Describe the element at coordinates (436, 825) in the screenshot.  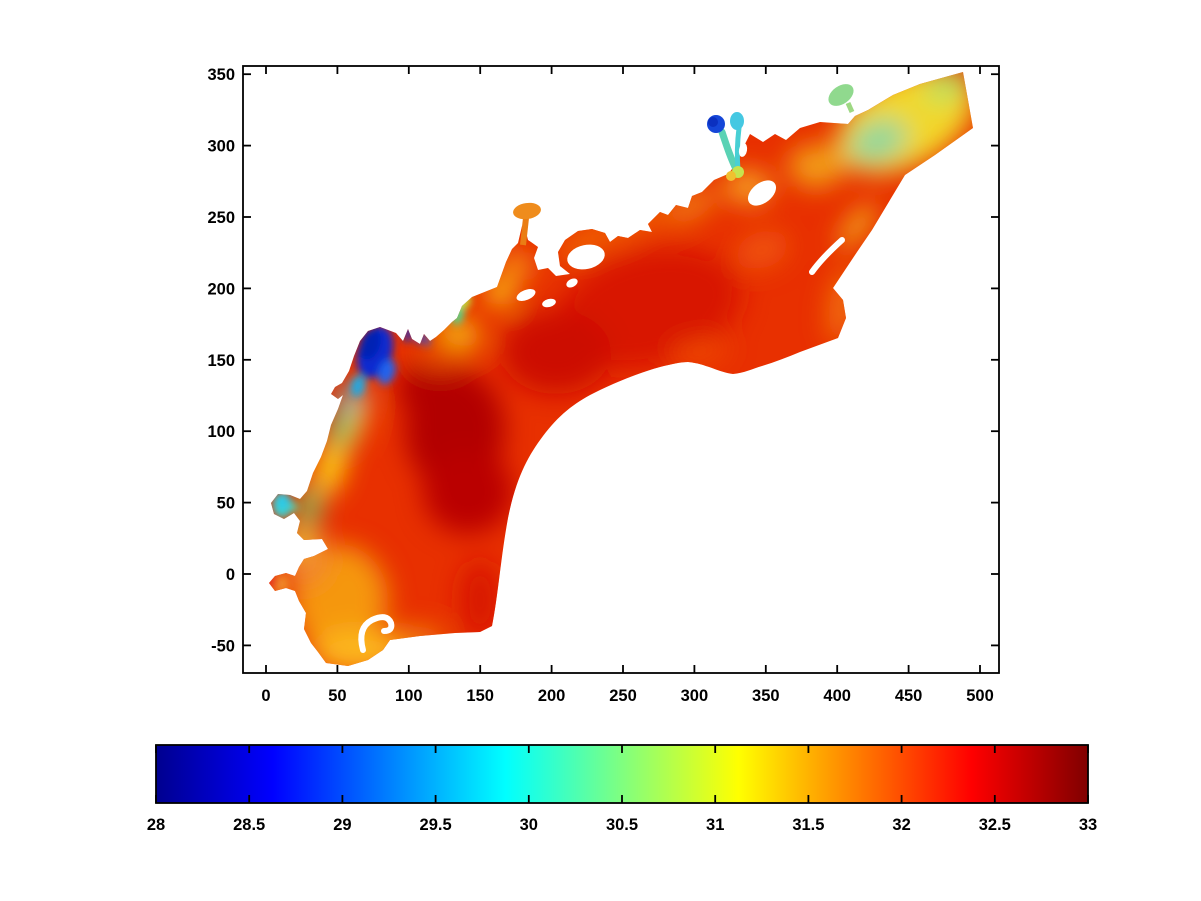
I see `colorbar-tick-label: 29.5` at that location.